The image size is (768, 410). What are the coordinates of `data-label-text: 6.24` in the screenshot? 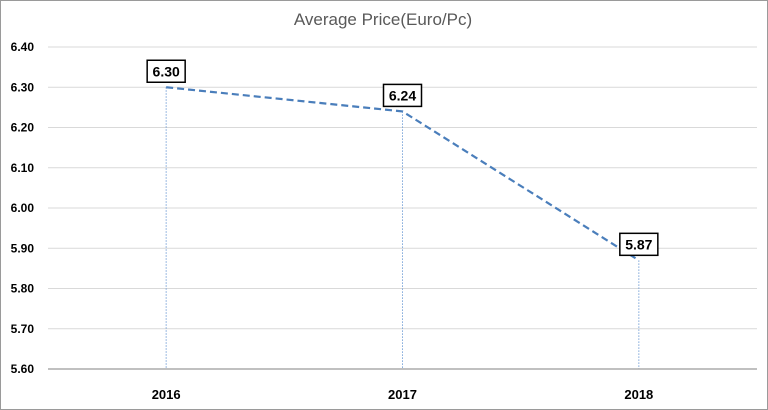 It's located at (402, 95).